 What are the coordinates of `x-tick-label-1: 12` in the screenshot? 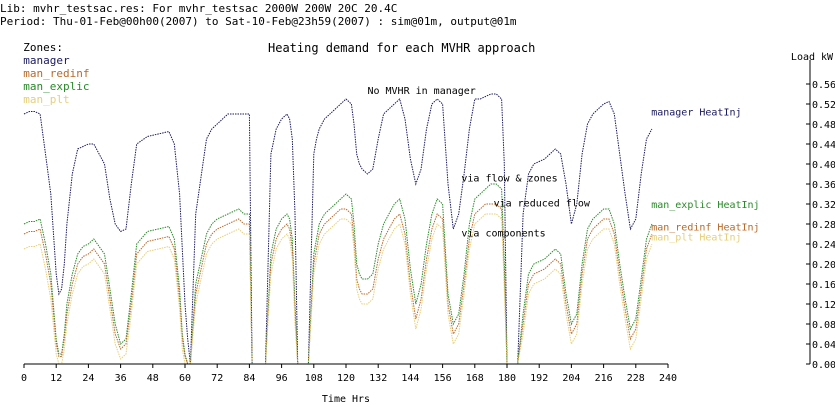 It's located at (56, 378).